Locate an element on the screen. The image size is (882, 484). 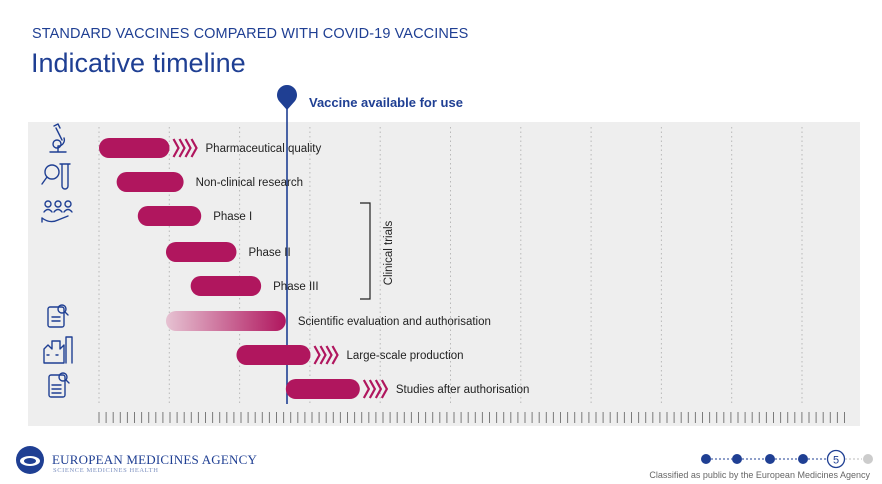
current-page-indicator is located at coordinates (836, 459).